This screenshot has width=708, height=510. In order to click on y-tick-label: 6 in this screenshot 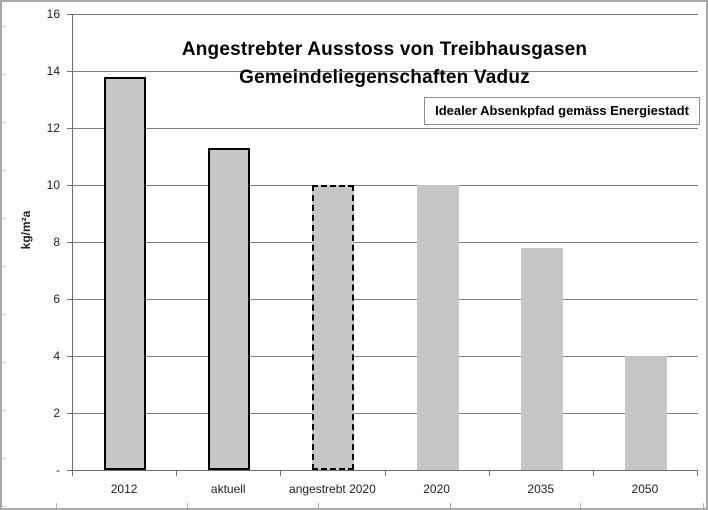, I will do `click(56, 299)`.